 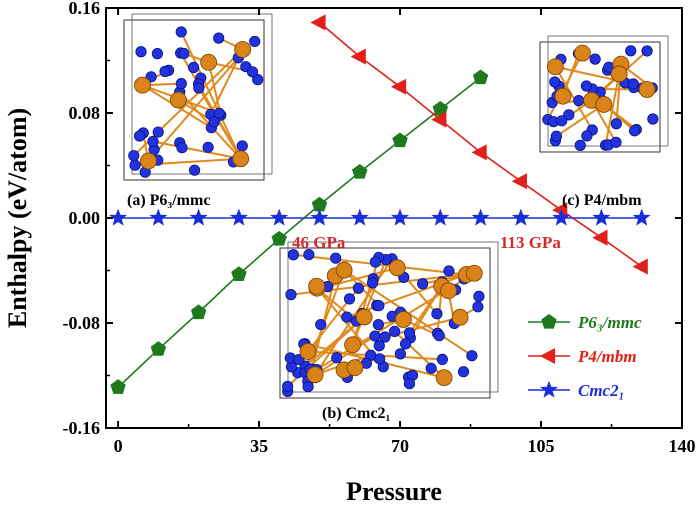 What do you see at coordinates (400, 446) in the screenshot?
I see `x-tick-label: 70` at bounding box center [400, 446].